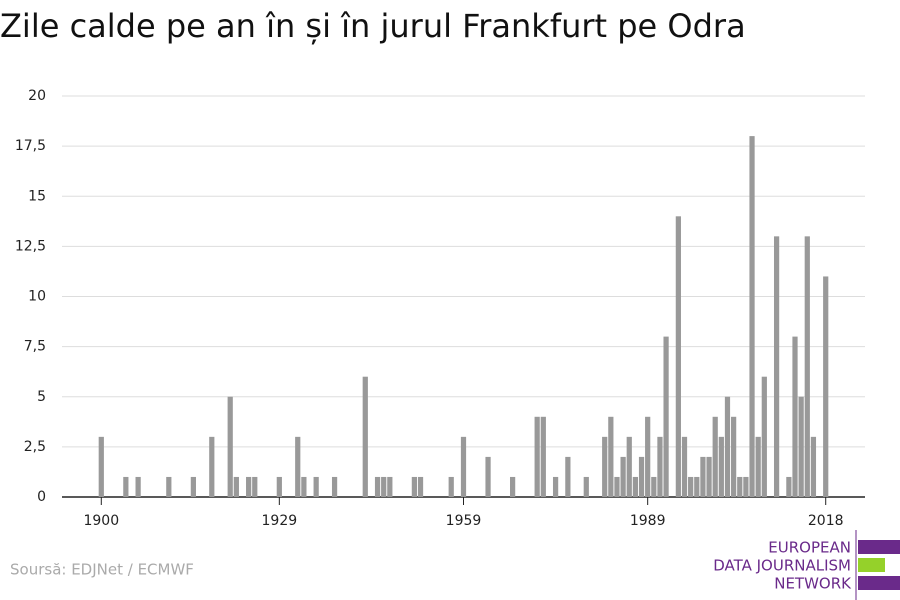 This screenshot has height=600, width=900. Describe the element at coordinates (37, 297) in the screenshot. I see `y-tick-label: 10` at that location.